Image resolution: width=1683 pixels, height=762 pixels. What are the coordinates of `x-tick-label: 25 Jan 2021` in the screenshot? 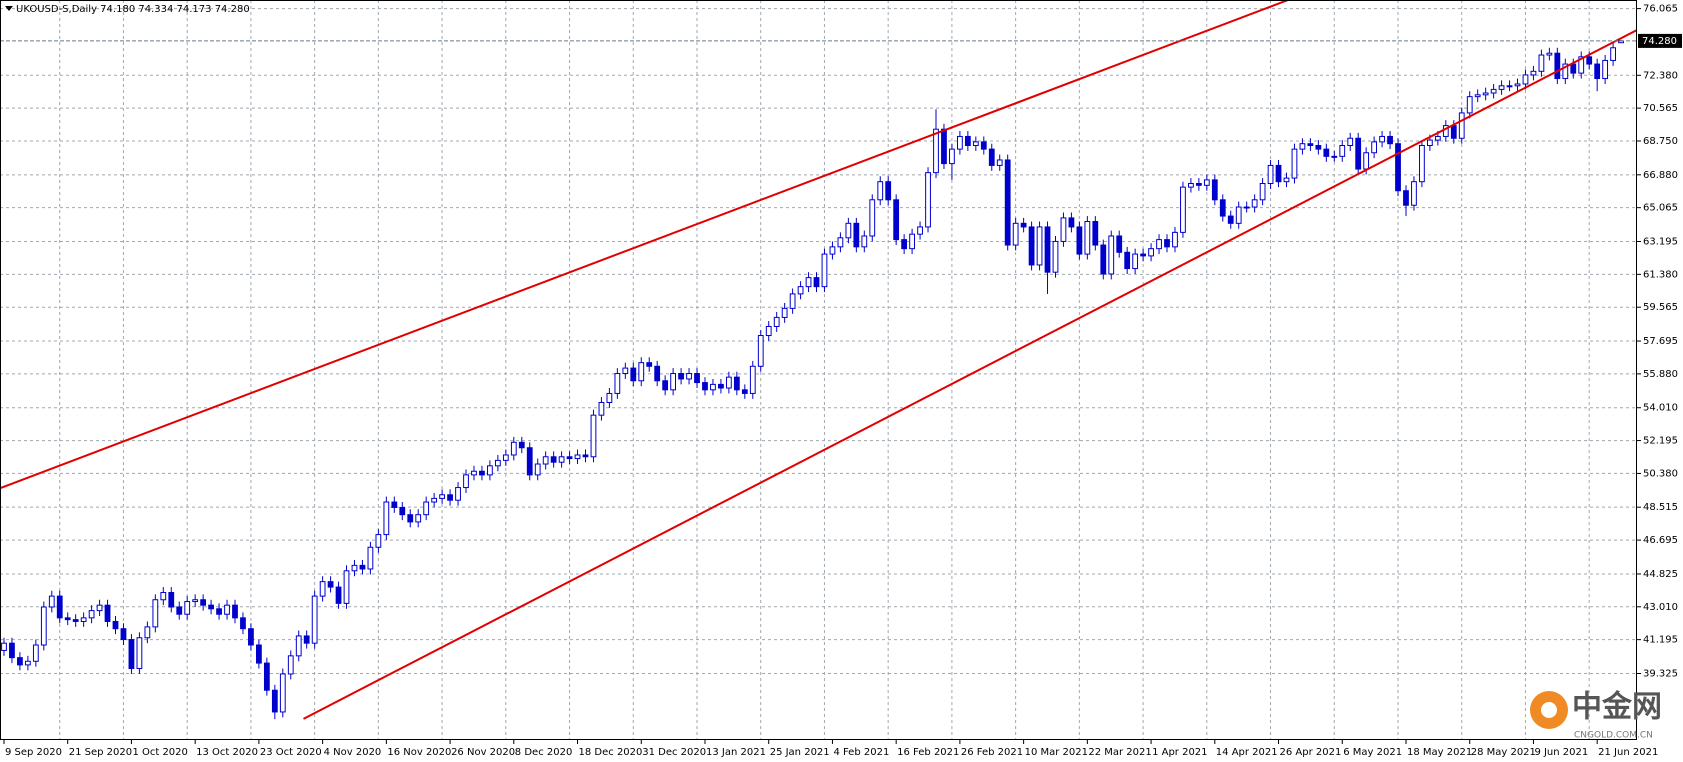 It's located at (800, 752).